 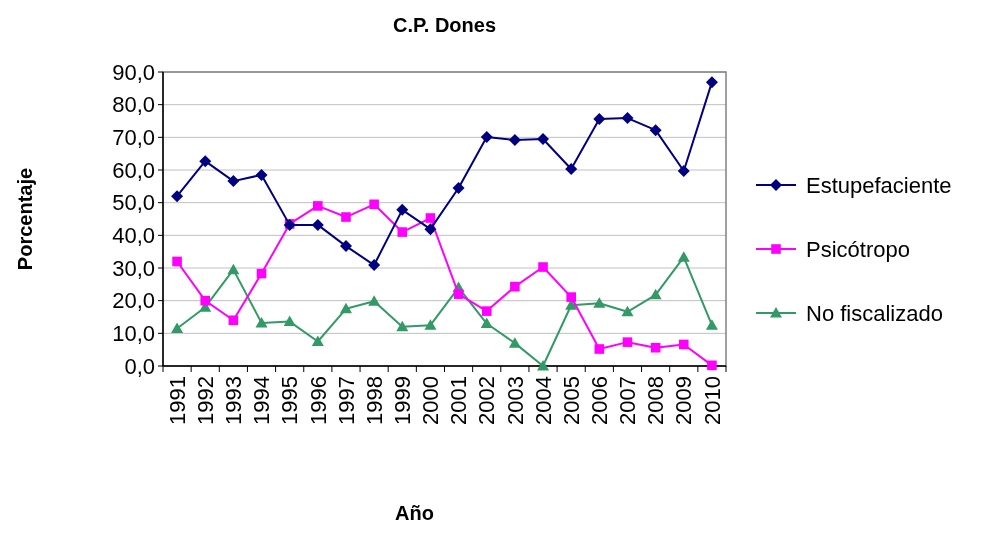 I want to click on x-tick-label: 1991, so click(x=177, y=400).